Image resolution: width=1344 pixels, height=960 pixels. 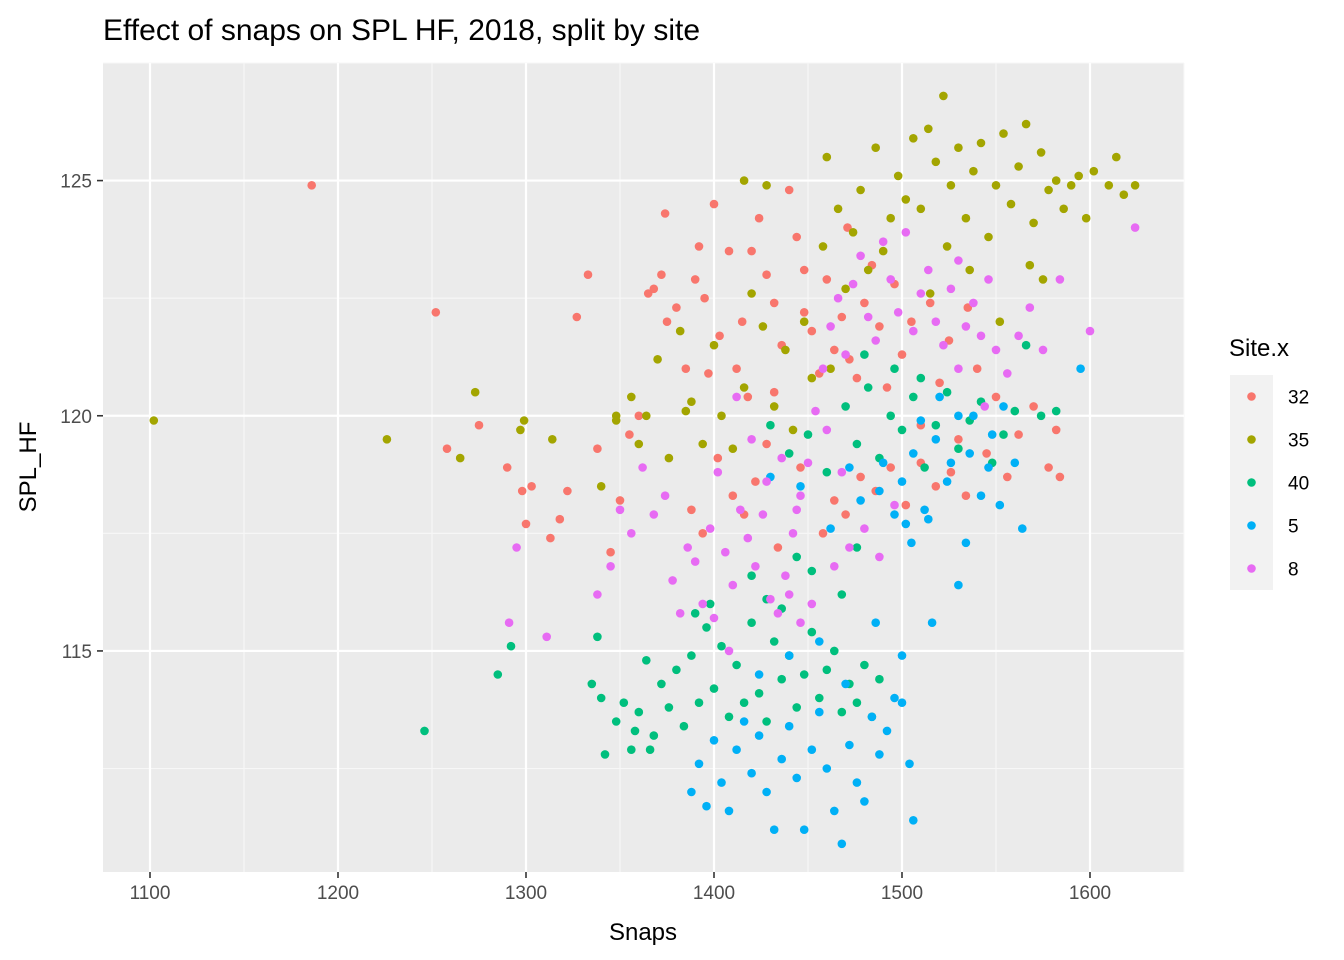 What do you see at coordinates (1259, 348) in the screenshot?
I see `legend-title: Site.x` at bounding box center [1259, 348].